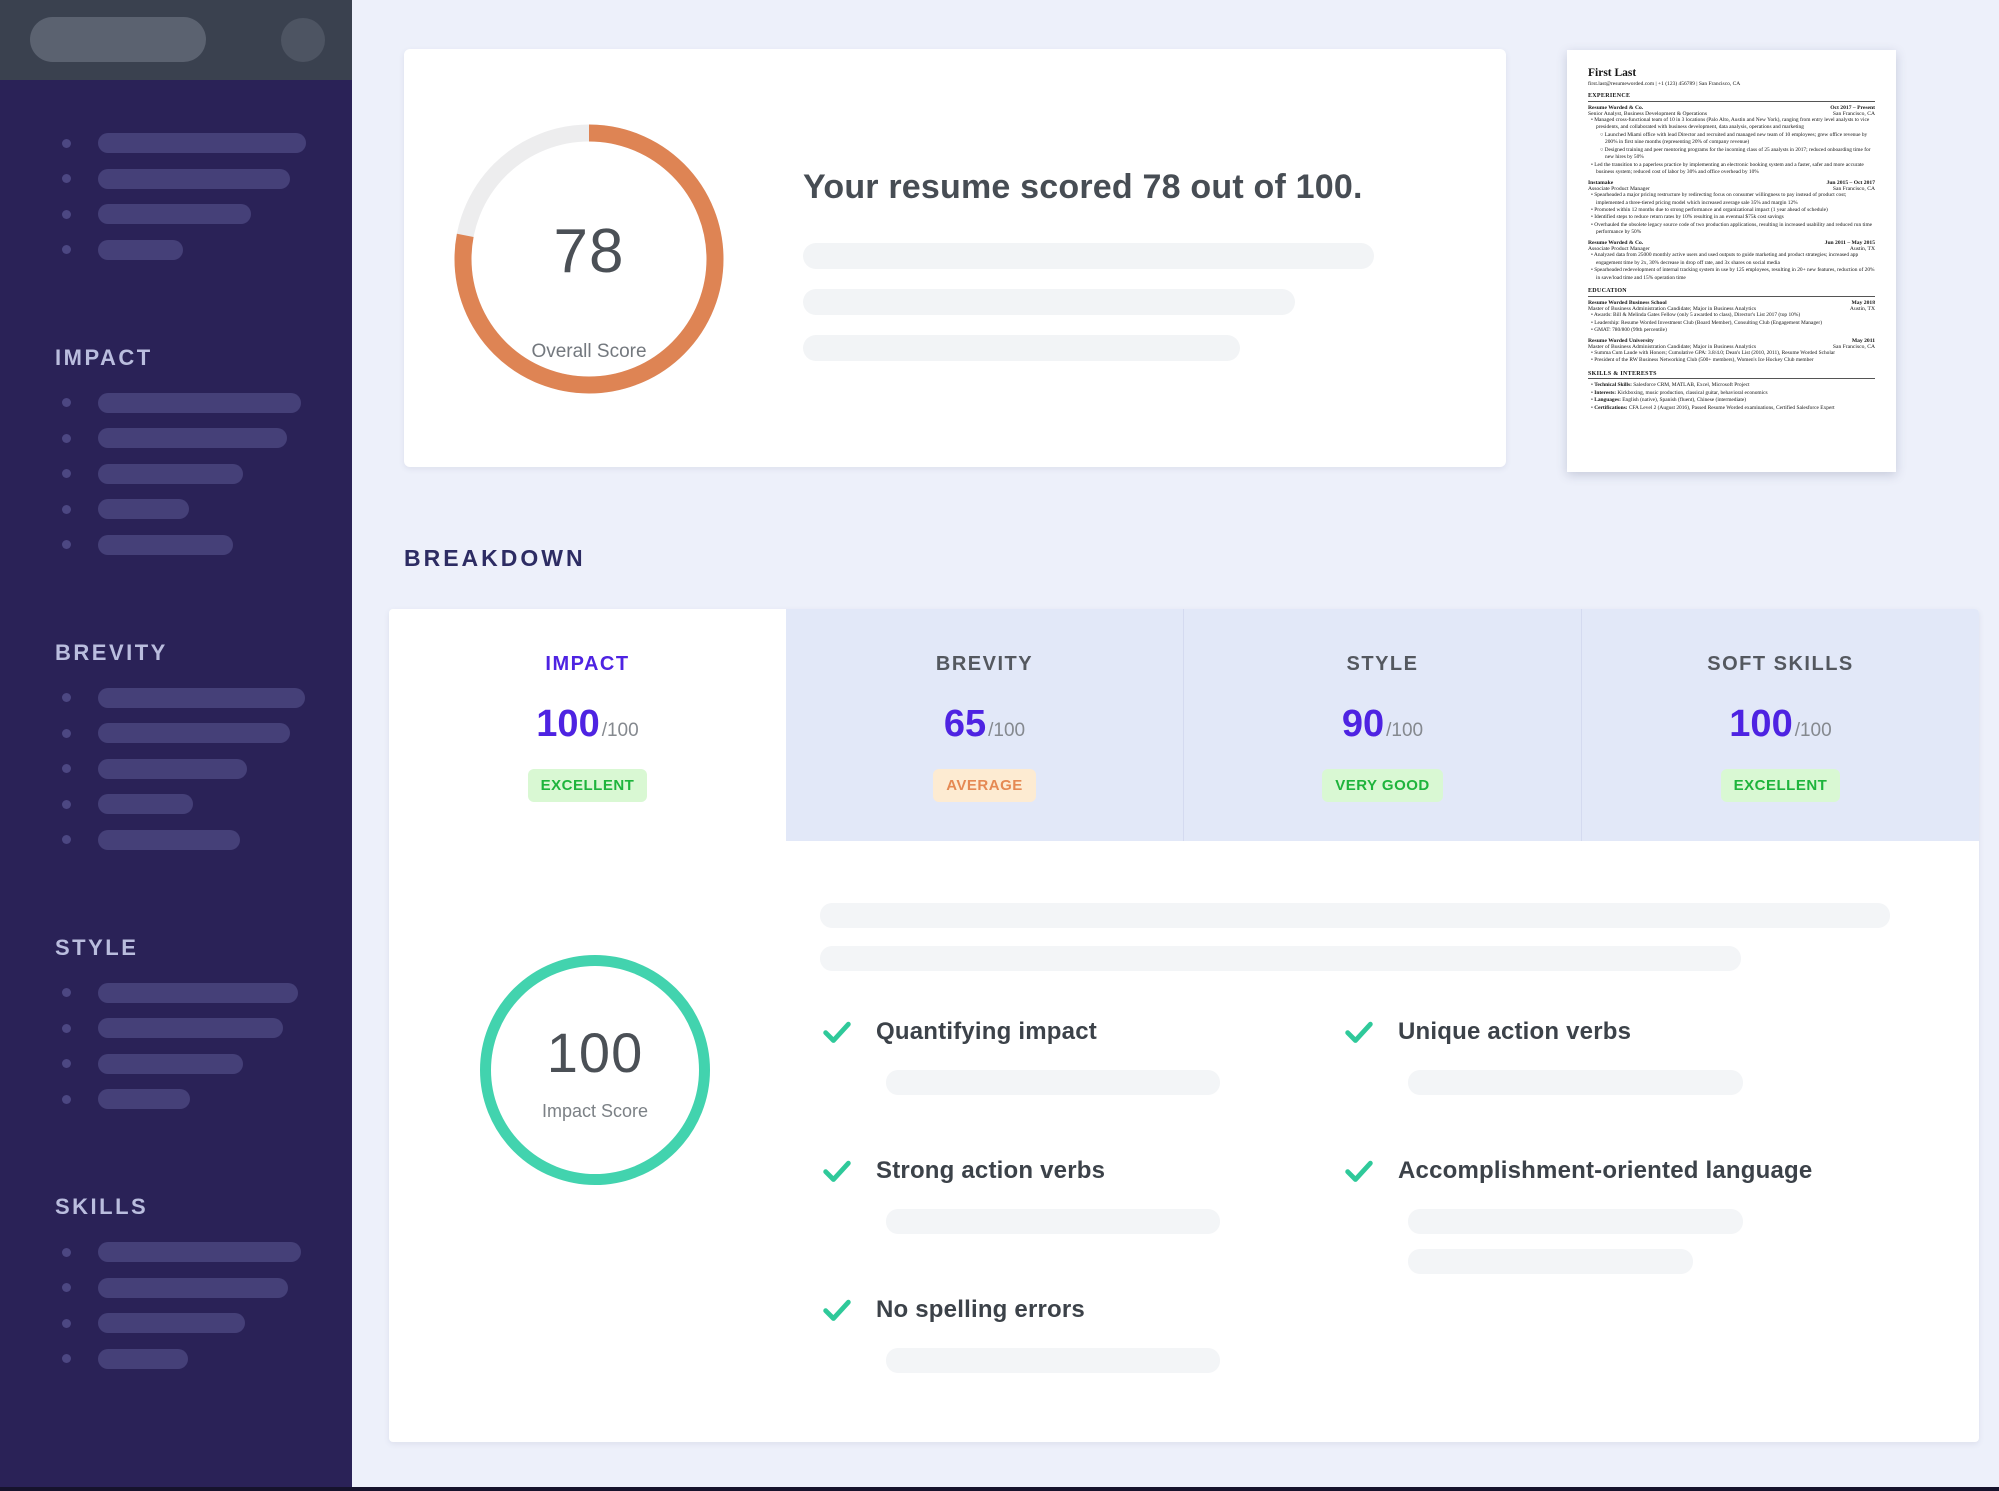  What do you see at coordinates (97, 947) in the screenshot?
I see `sidebar-section-label-style: STYLE` at bounding box center [97, 947].